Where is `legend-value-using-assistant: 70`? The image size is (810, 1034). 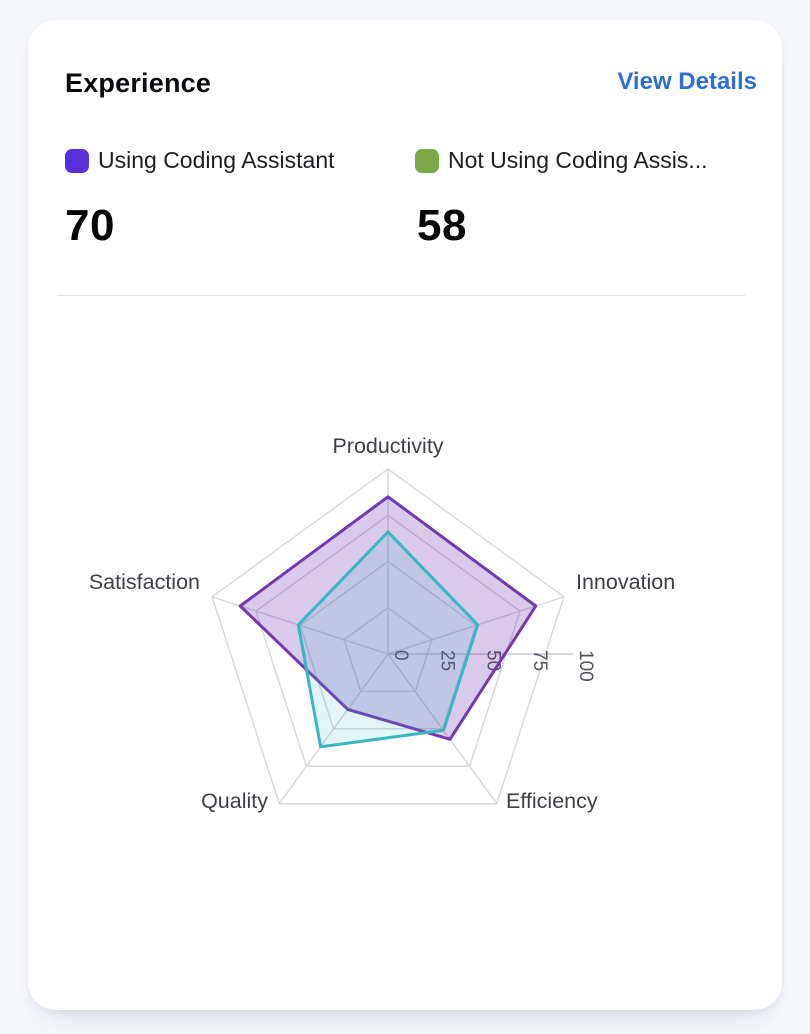
legend-value-using-assistant: 70 is located at coordinates (90, 225).